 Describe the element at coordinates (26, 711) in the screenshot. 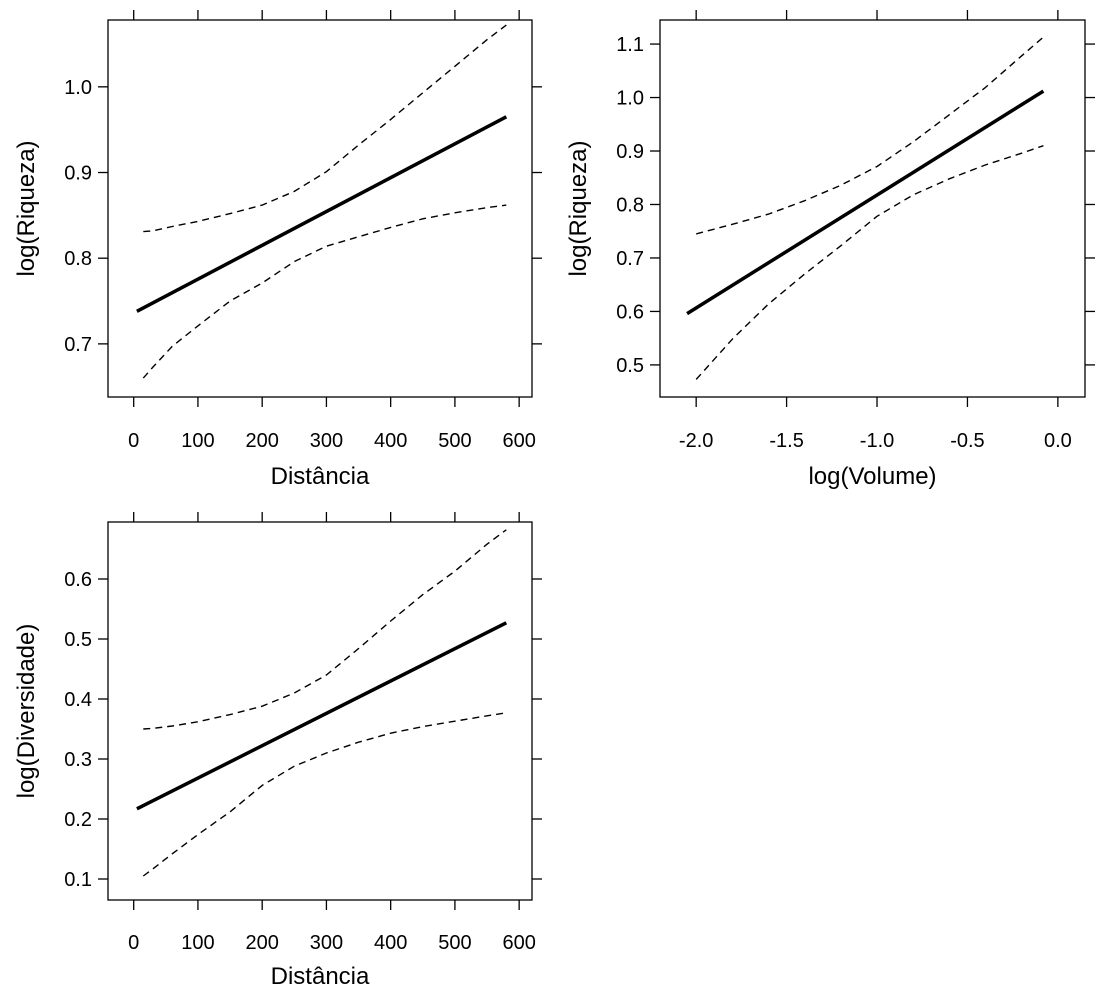

I see `y-axis-title: log(Diversidade)` at that location.